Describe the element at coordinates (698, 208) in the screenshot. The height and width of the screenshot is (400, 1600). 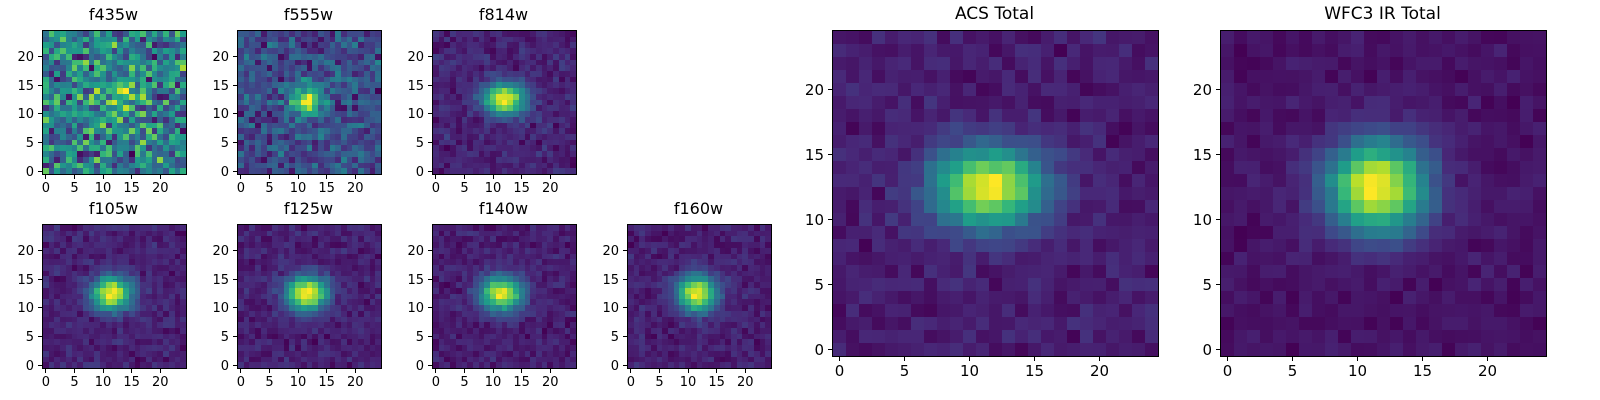
I see `panel-title: f160w` at that location.